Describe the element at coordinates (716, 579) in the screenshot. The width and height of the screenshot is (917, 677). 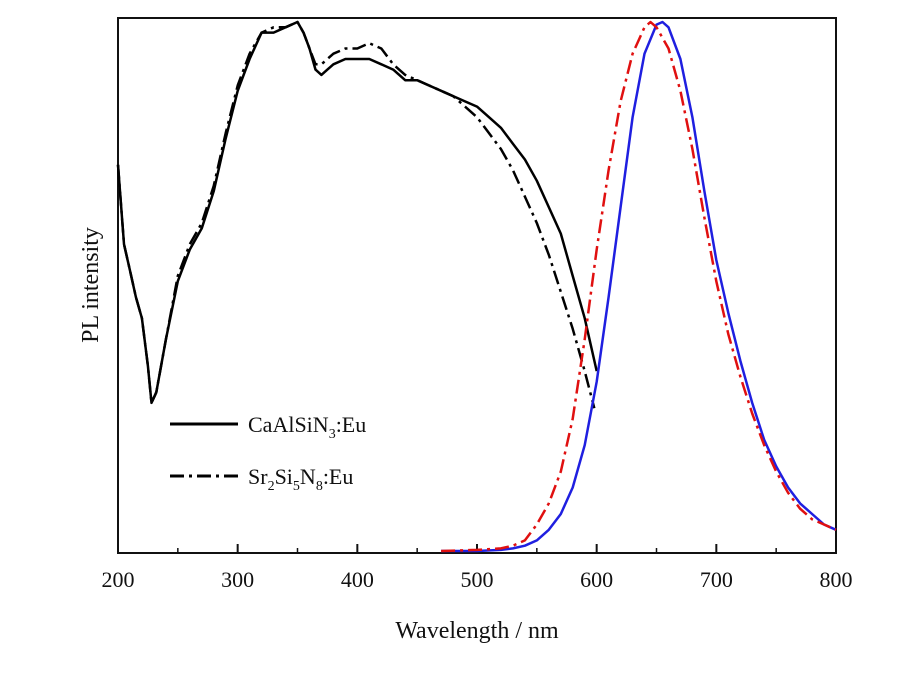
I see `x-tick-label: 700` at that location.